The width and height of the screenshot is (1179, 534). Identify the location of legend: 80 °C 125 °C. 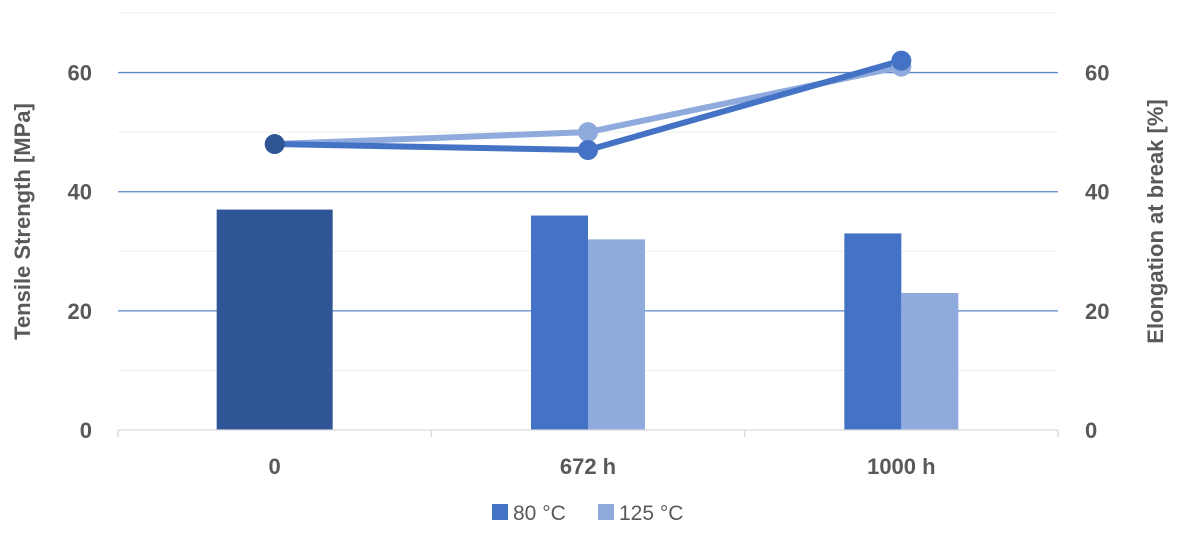
(587, 513).